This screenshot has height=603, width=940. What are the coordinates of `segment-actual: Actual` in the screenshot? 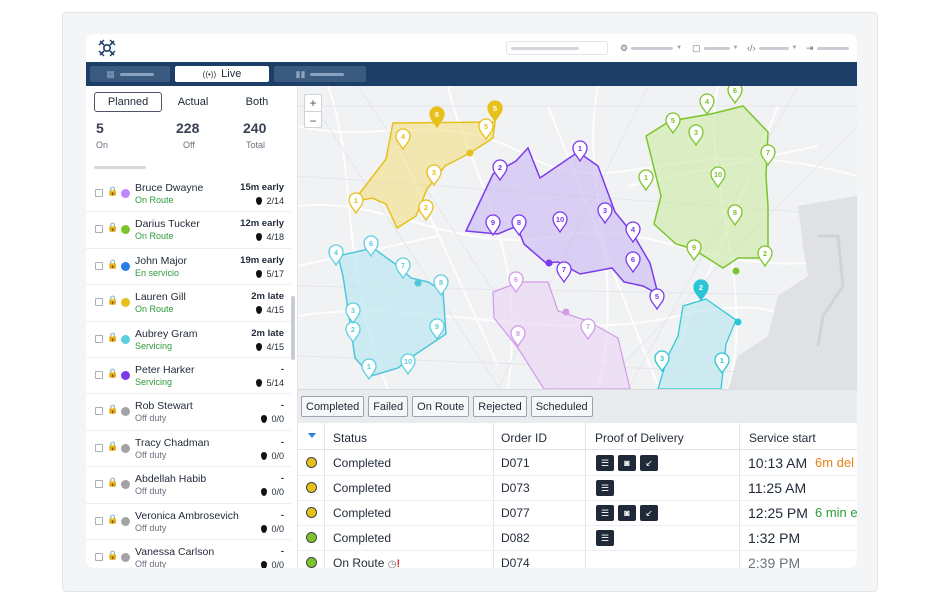 It's located at (193, 102).